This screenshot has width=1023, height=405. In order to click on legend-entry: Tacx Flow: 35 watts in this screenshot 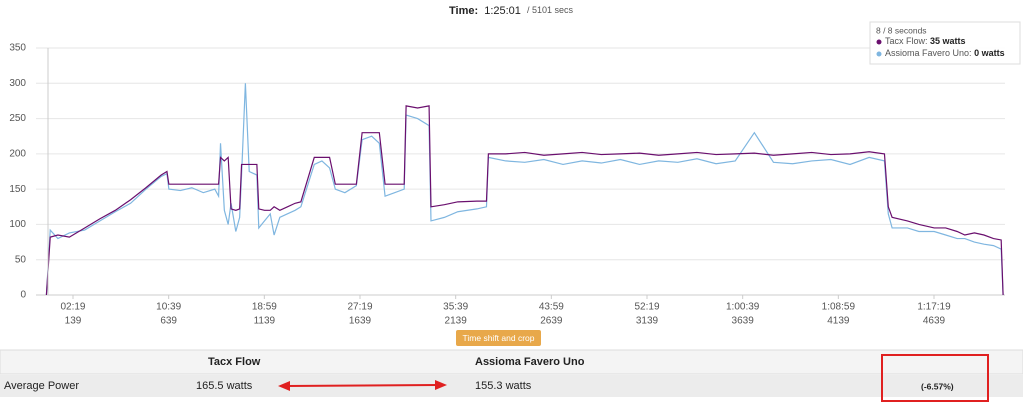, I will do `click(925, 41)`.